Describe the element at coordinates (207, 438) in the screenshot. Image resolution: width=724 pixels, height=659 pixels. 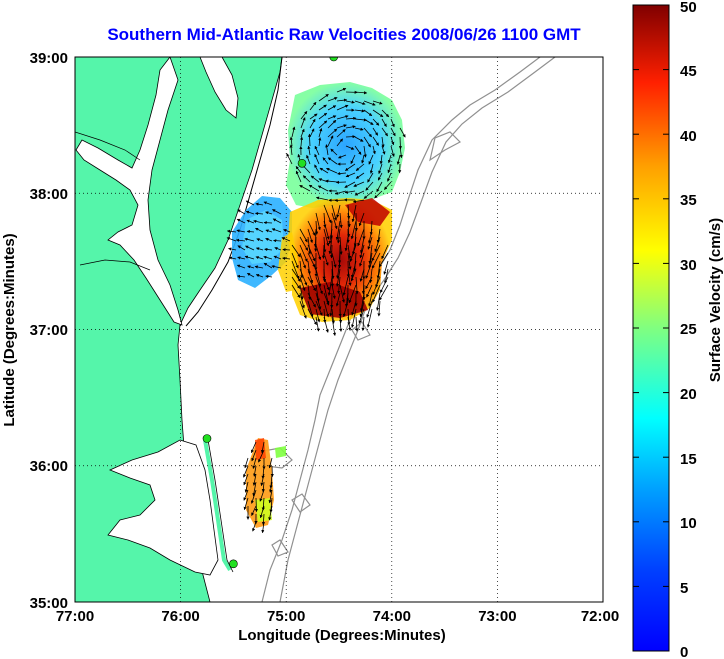
I see `radar-station-marker` at that location.